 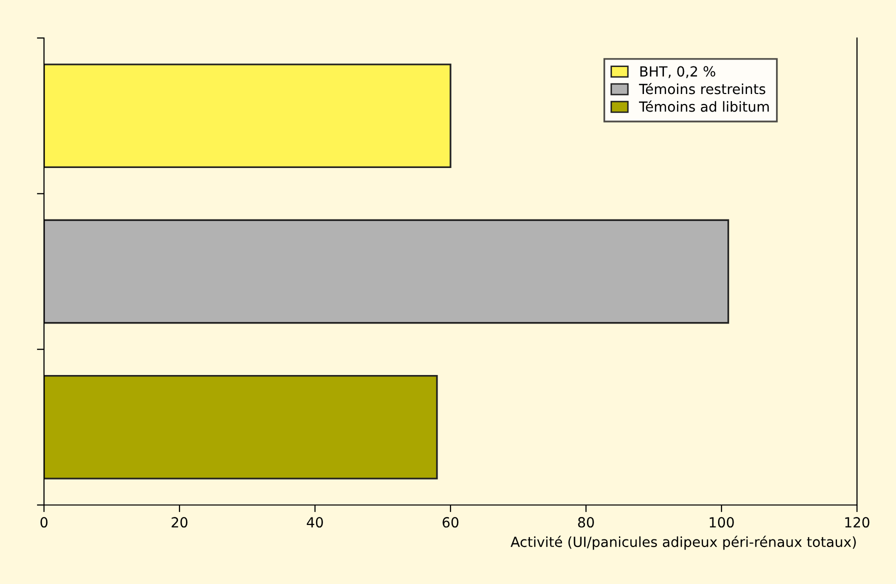 What do you see at coordinates (703, 106) in the screenshot?
I see `legend-label: Témoins ad libitum` at bounding box center [703, 106].